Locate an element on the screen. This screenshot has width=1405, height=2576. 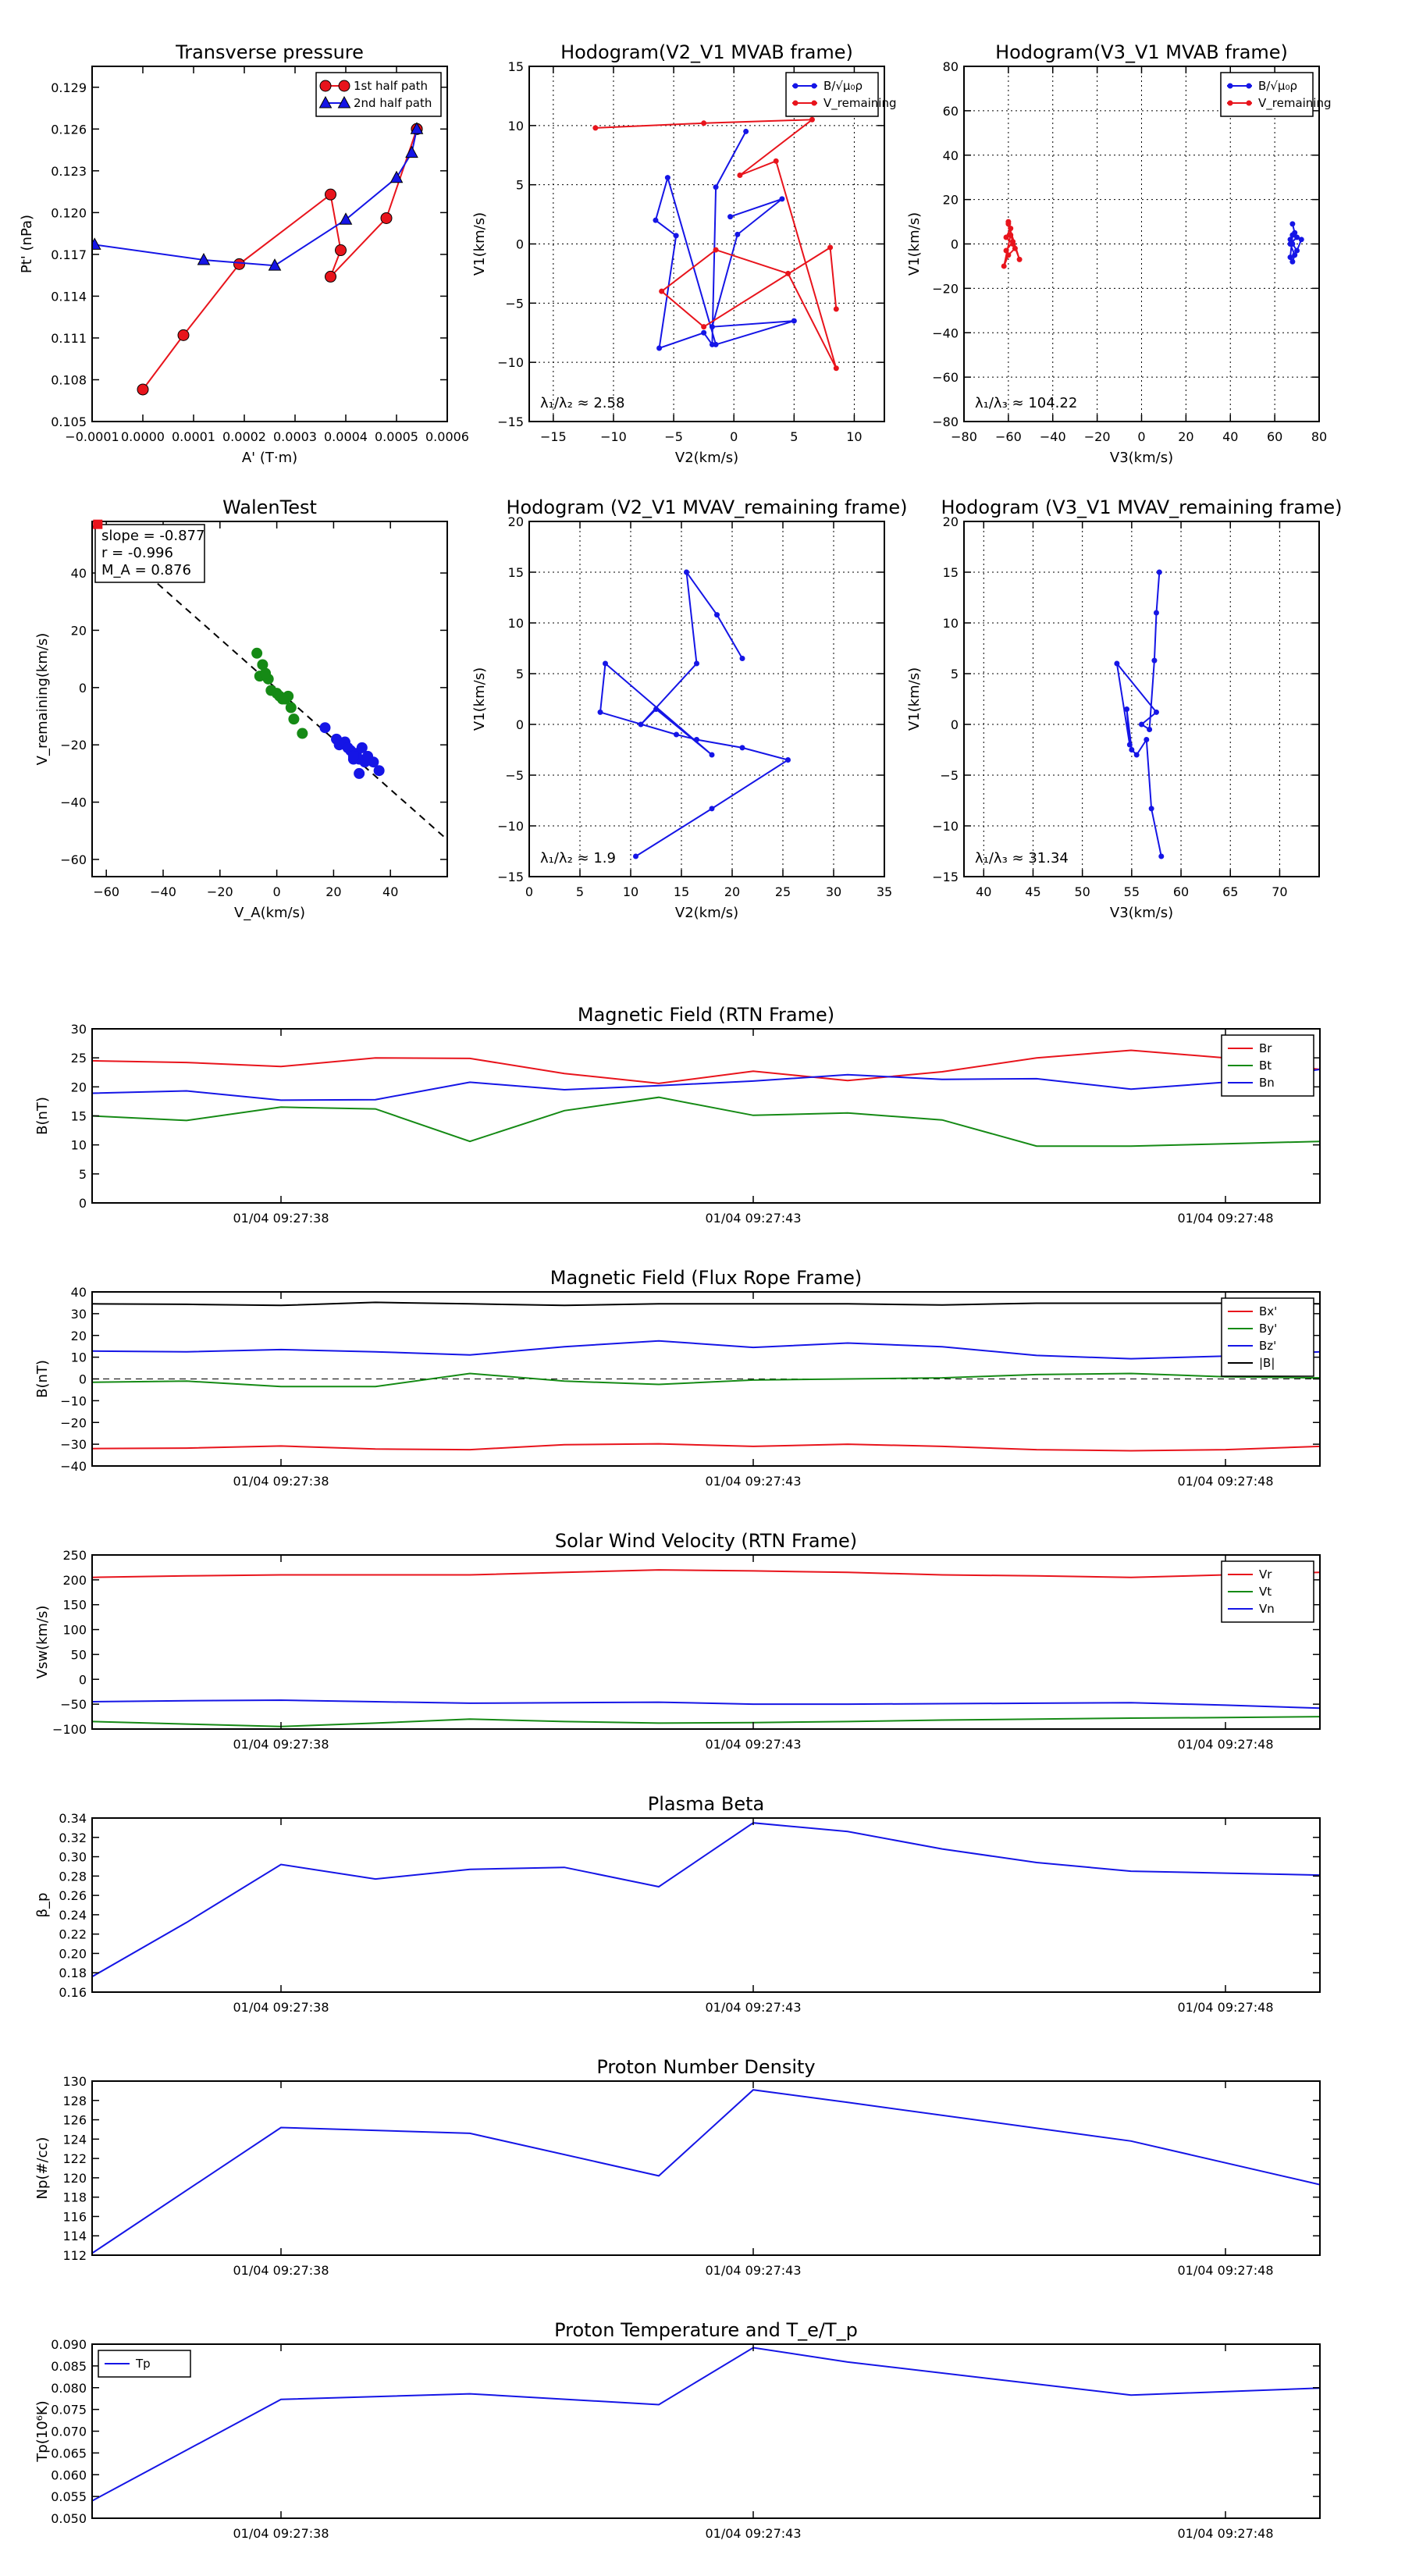
y-axis-label: V1(km/s) is located at coordinates (914, 244).